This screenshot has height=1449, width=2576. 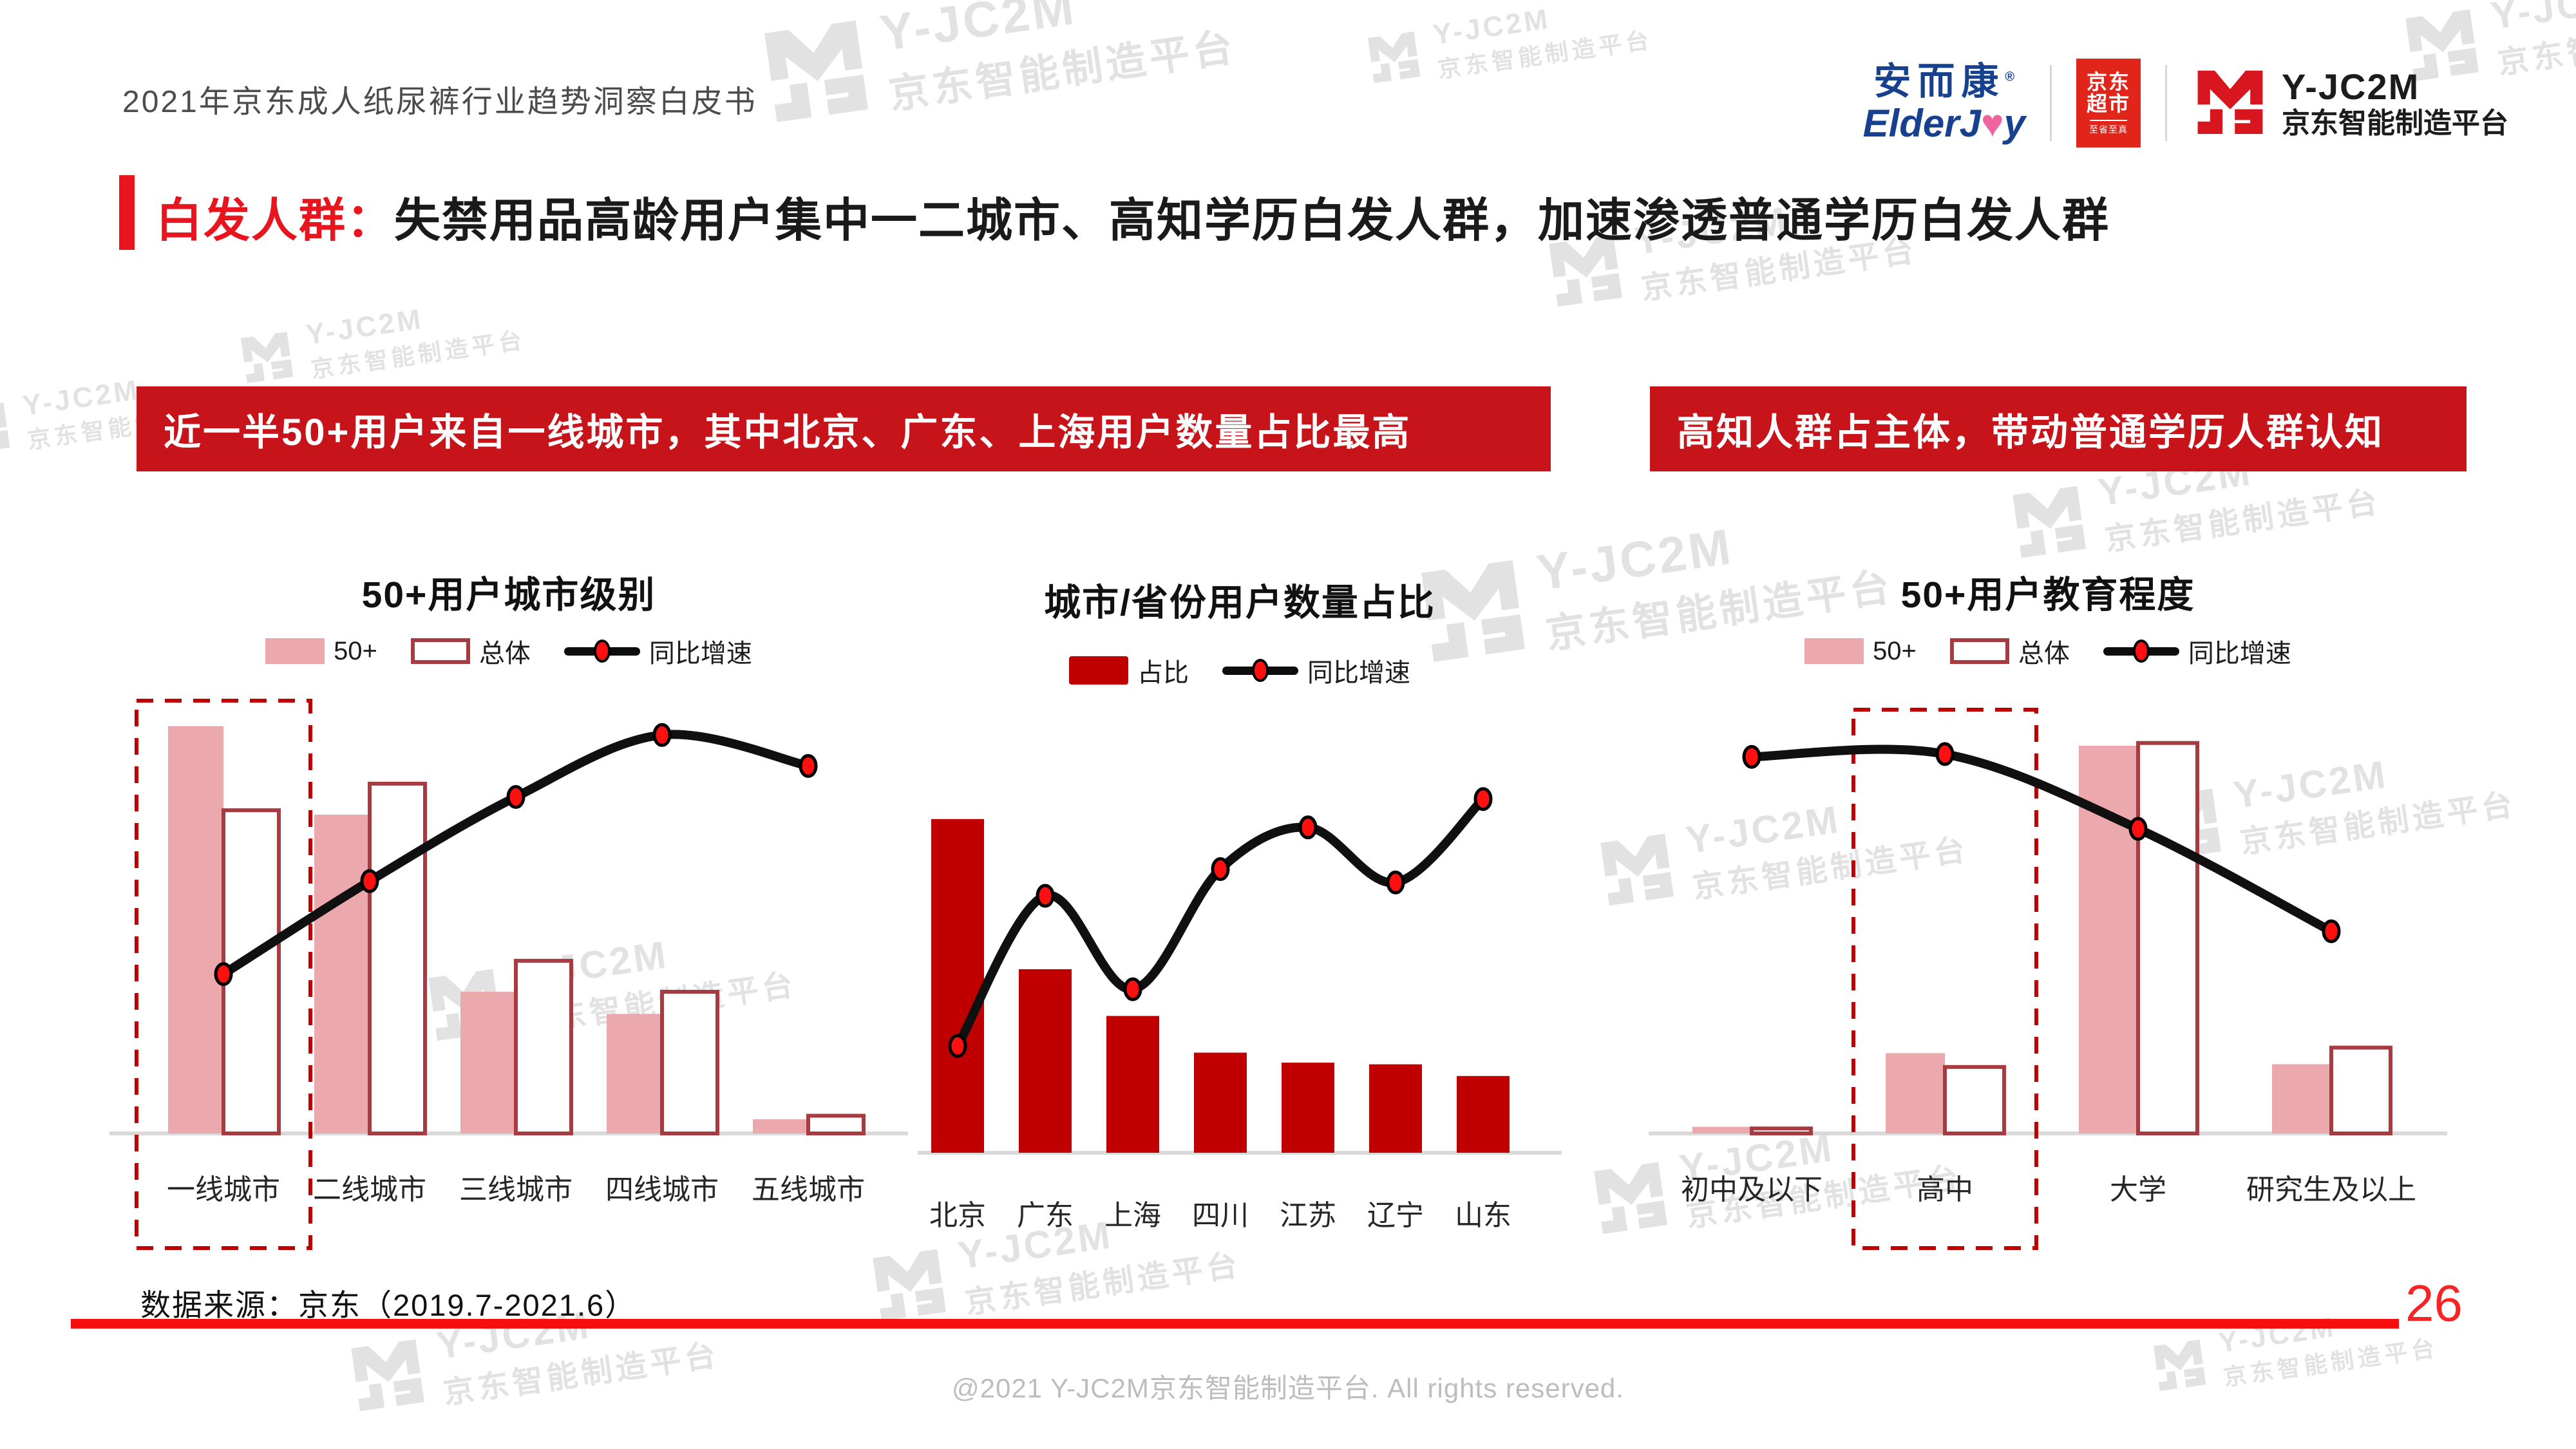 I want to click on x-label-大学: 大学, so click(x=2138, y=1190).